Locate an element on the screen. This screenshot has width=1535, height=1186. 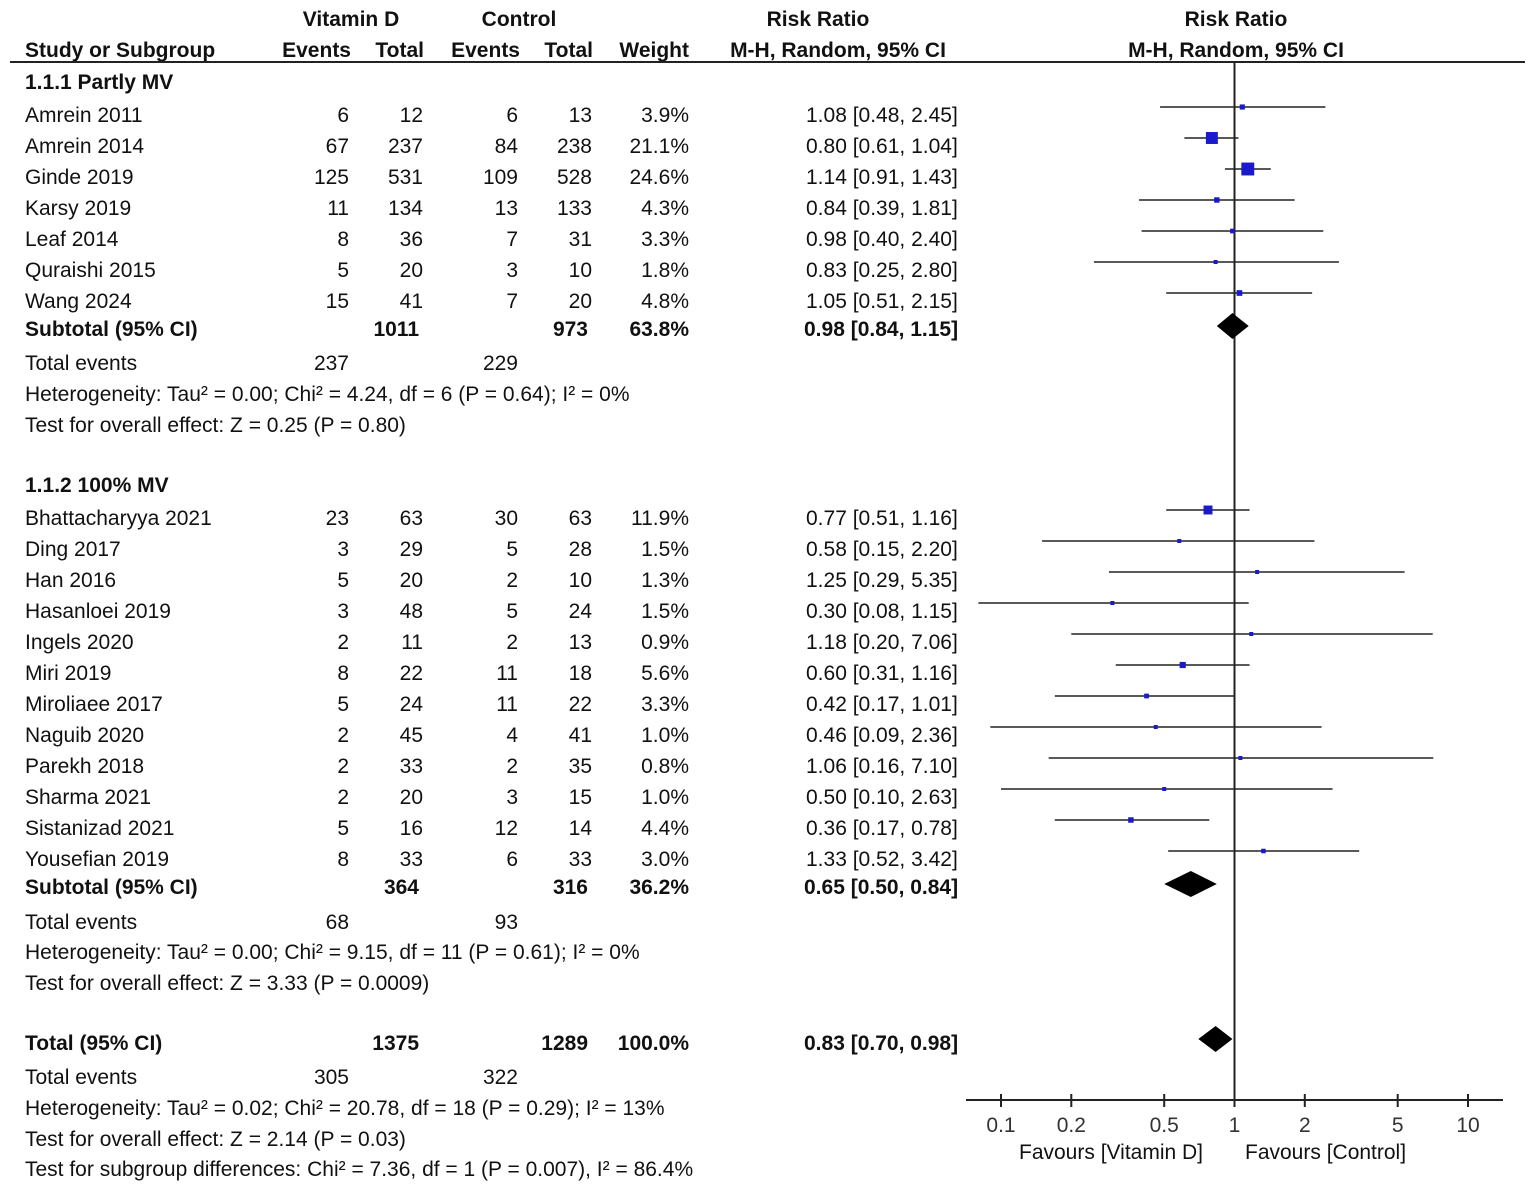
header-method-left: M-H, Random, 95% CI is located at coordinates (838, 50).